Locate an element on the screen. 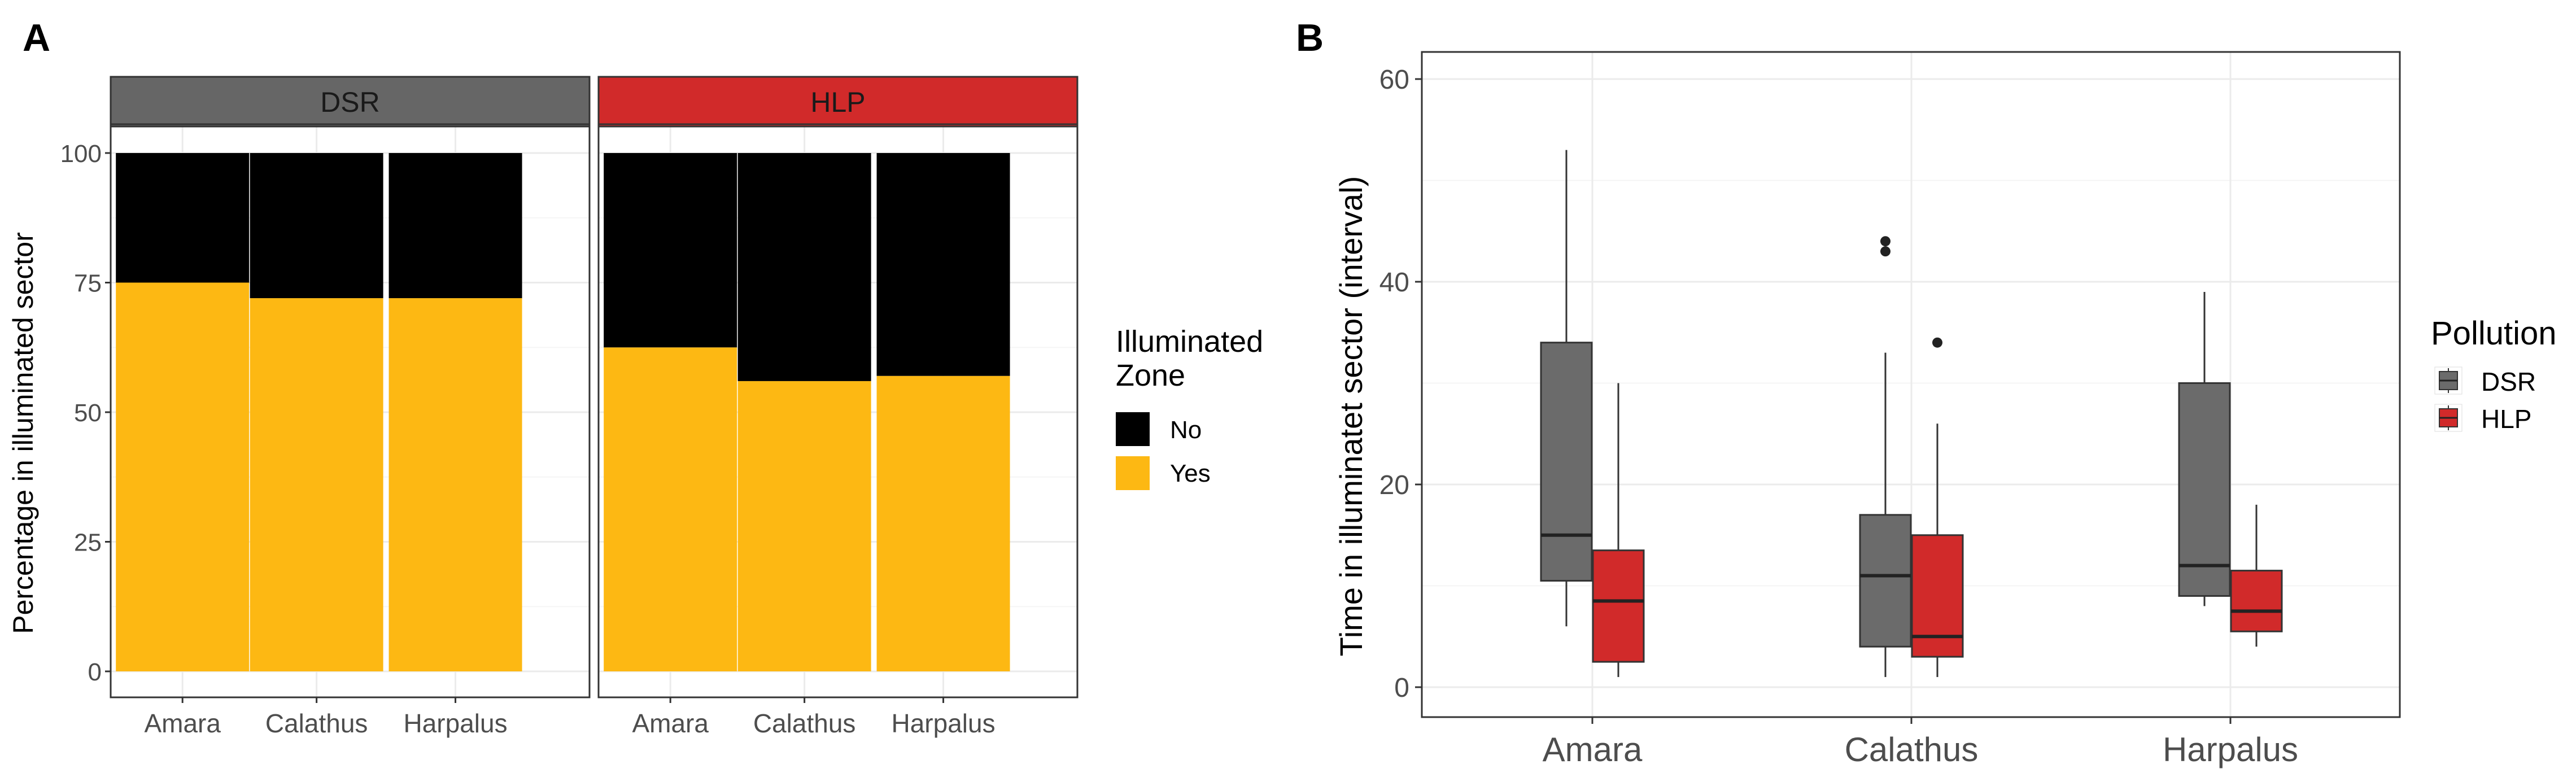  panel-b-legend: Pollution DSR HLP is located at coordinates (2494, 374).